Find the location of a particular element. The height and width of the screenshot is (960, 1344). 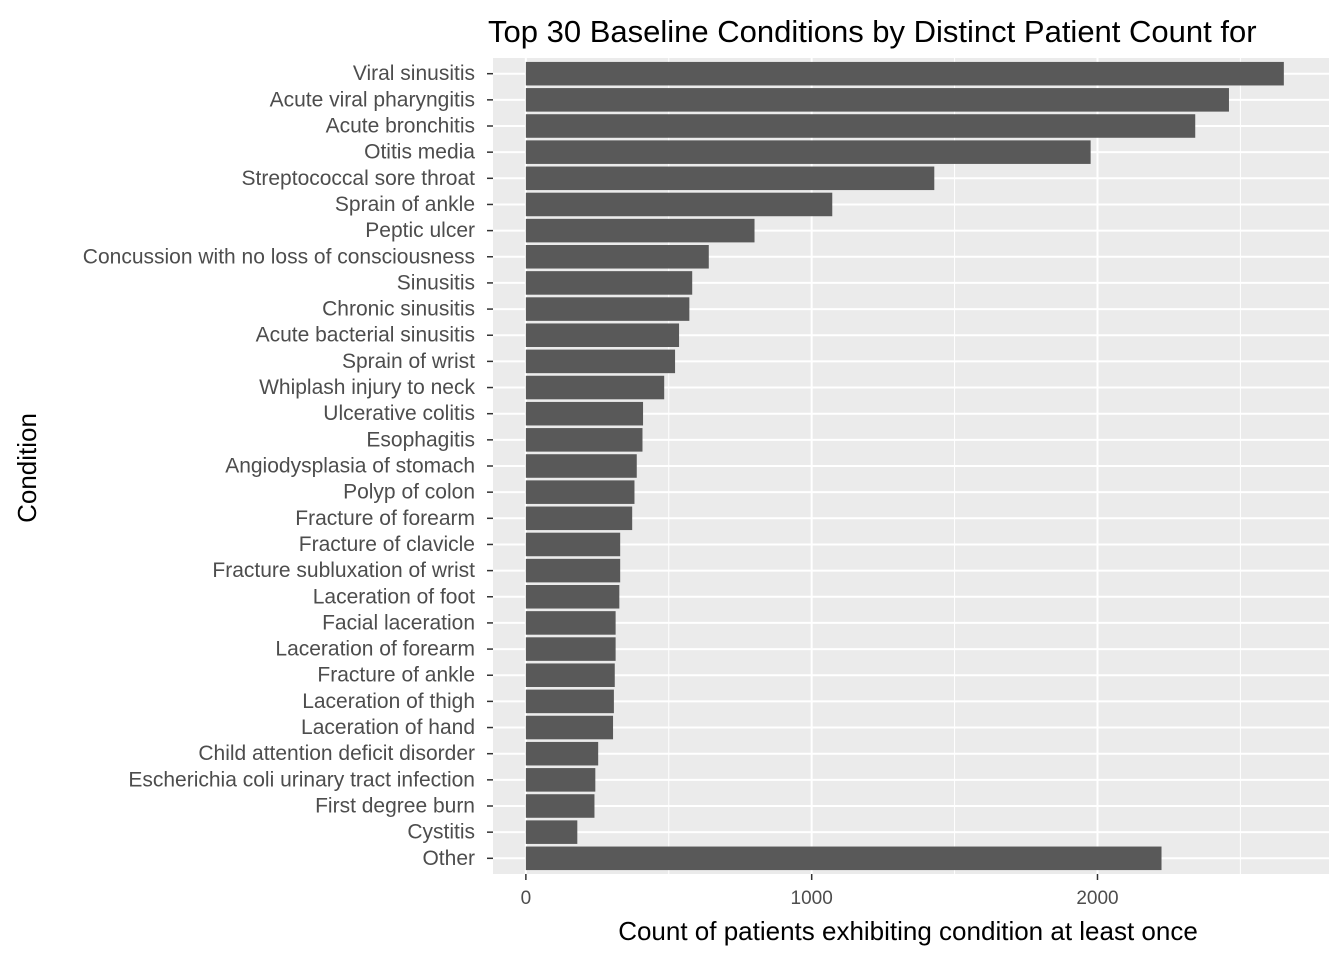

y-tick-label: Fracture of ankle is located at coordinates (396, 675).